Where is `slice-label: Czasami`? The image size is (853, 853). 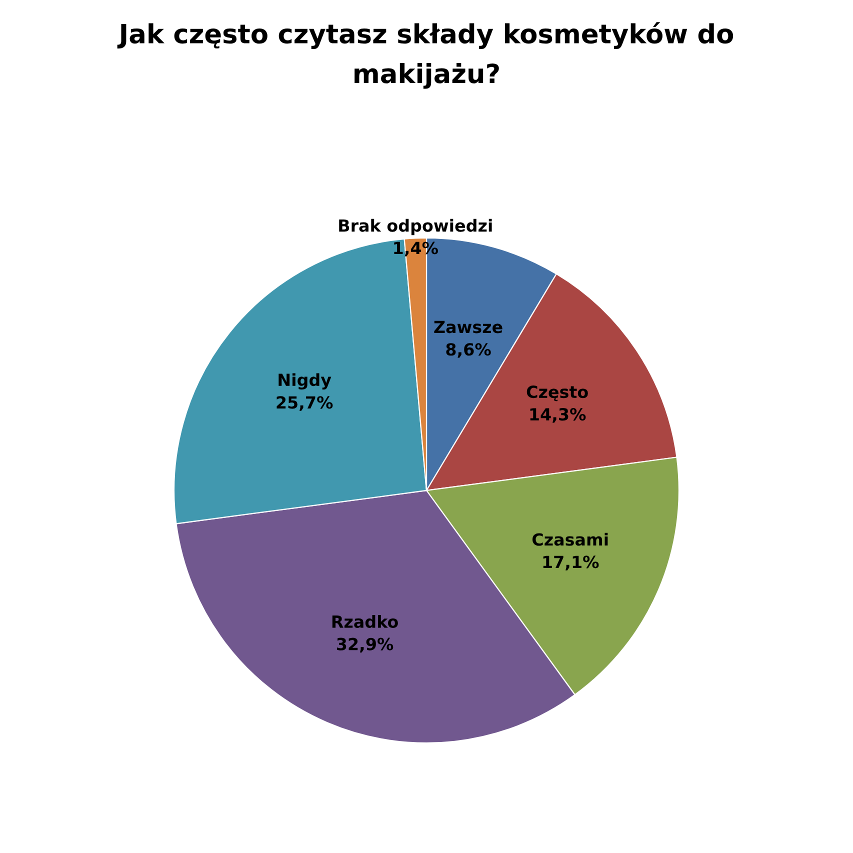
slice-label: Czasami is located at coordinates (570, 539).